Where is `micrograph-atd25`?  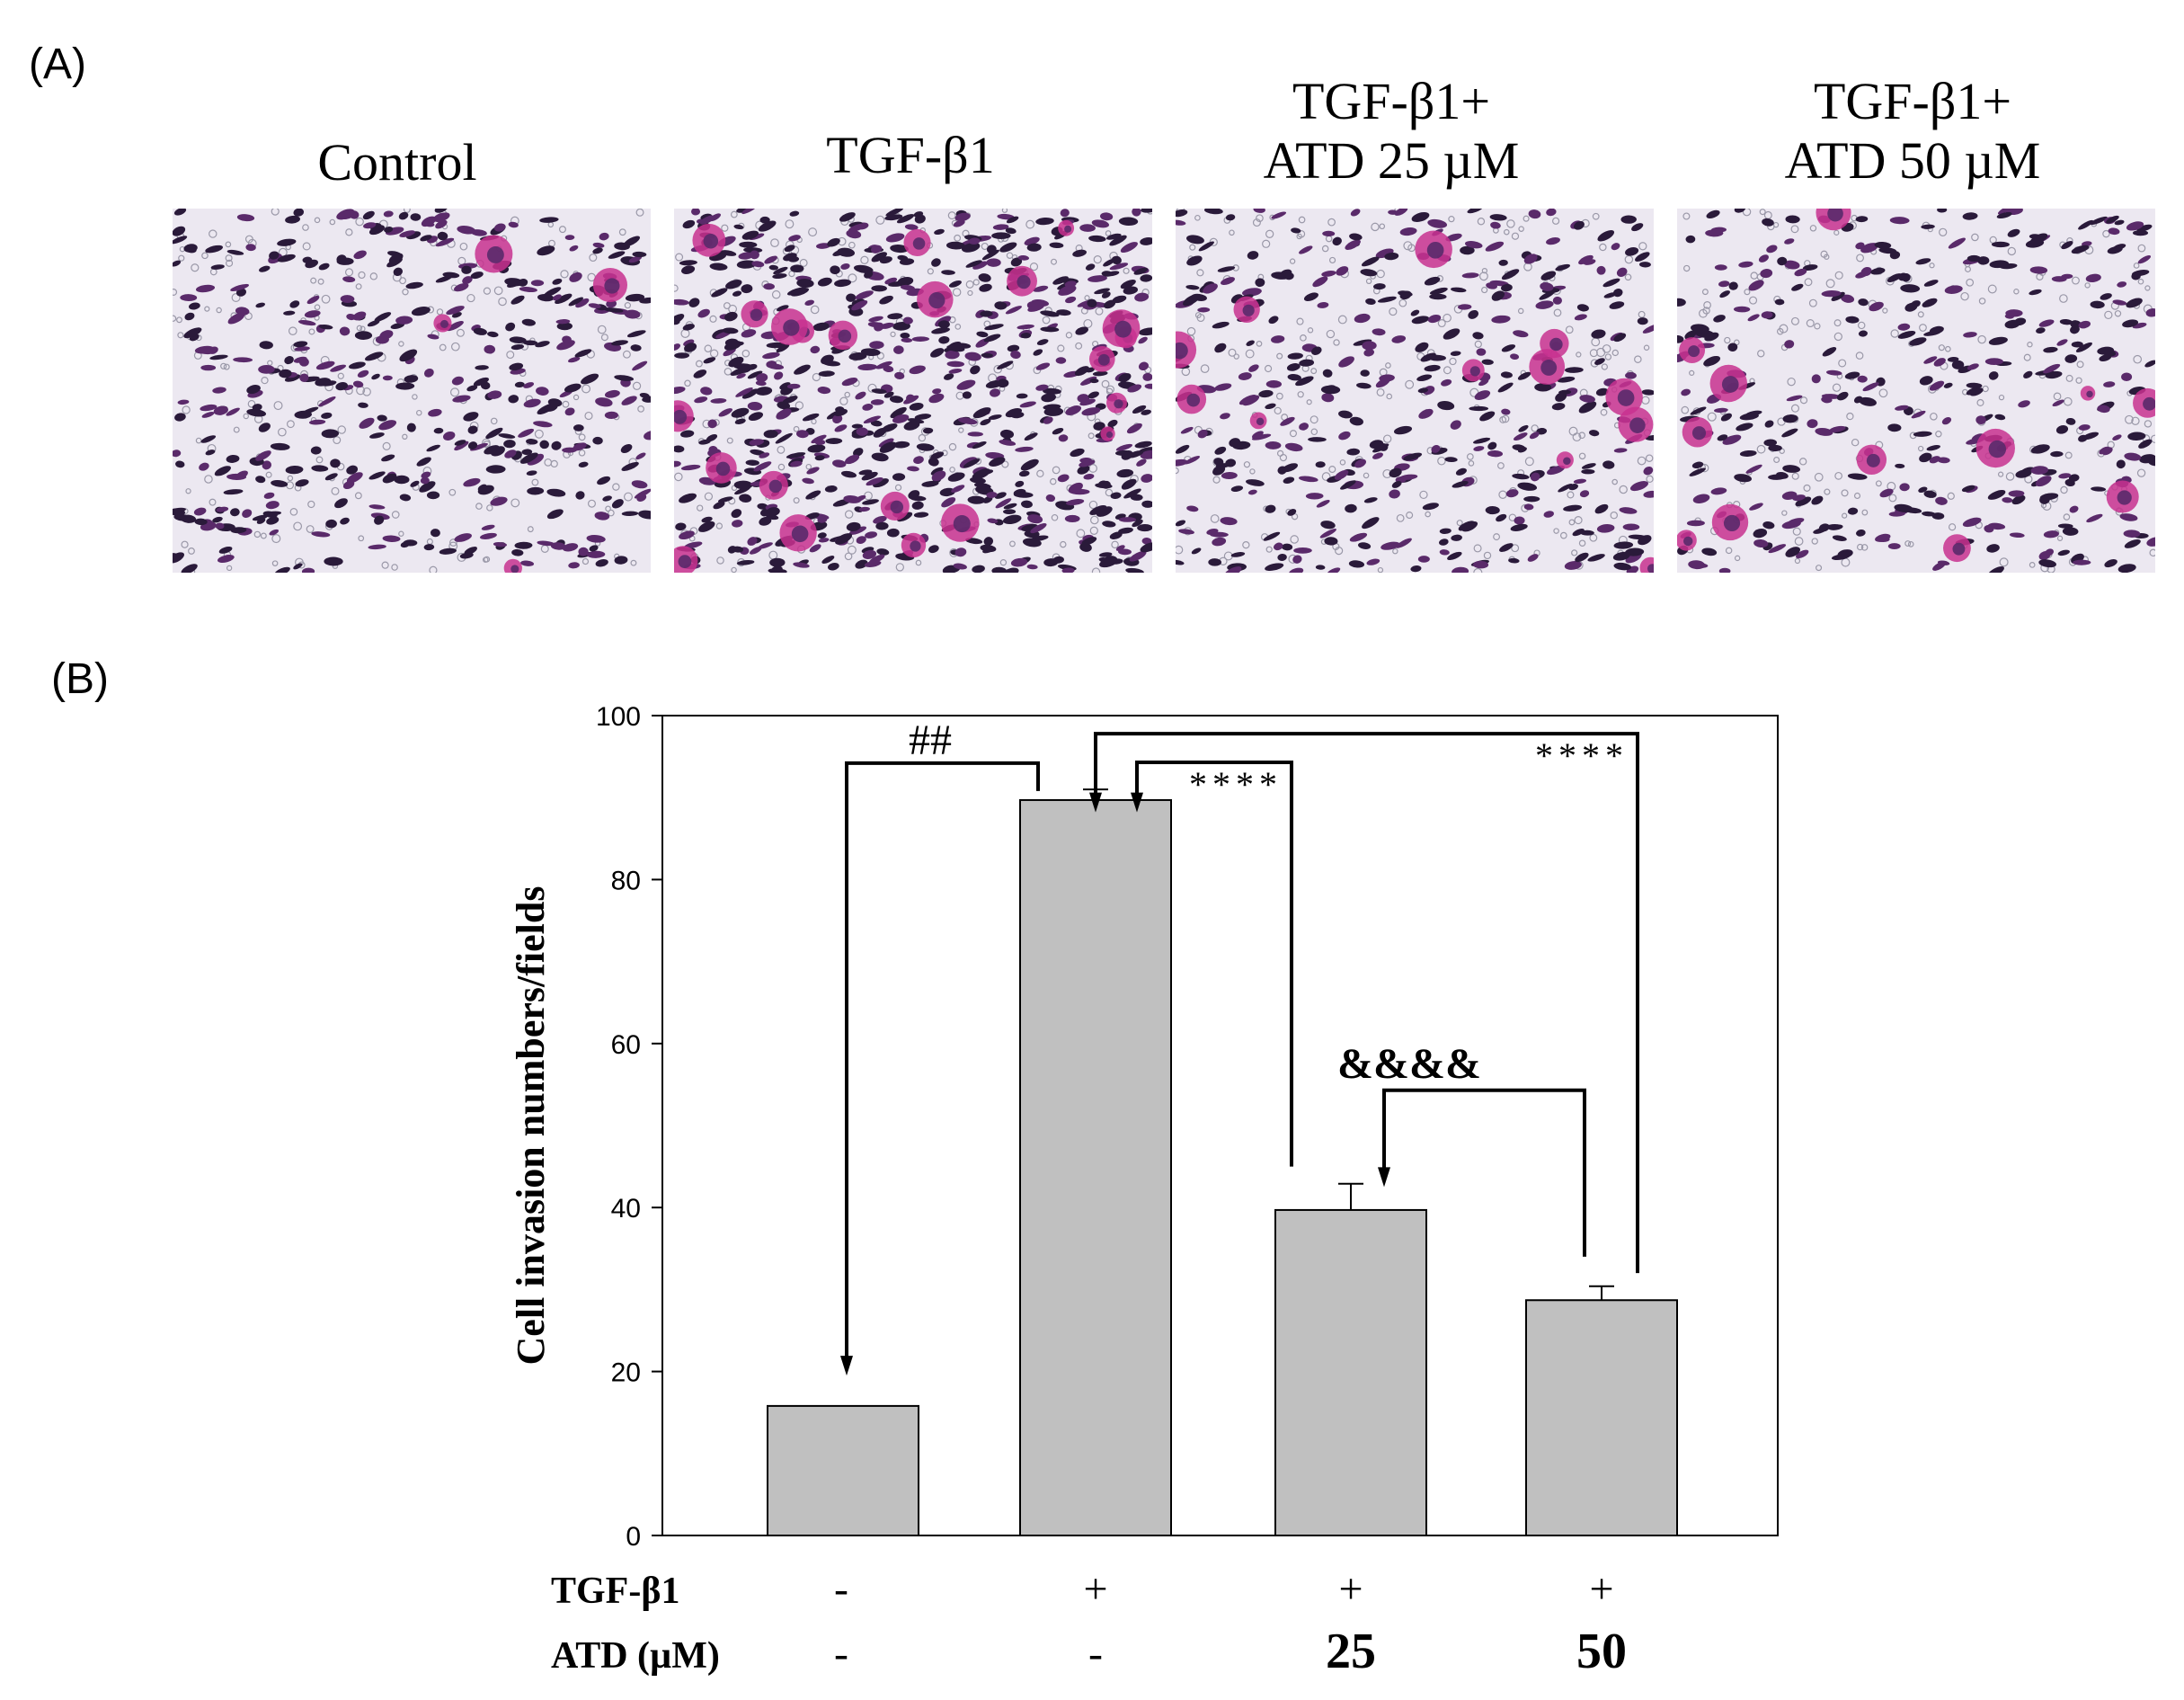 micrograph-atd25 is located at coordinates (1415, 391).